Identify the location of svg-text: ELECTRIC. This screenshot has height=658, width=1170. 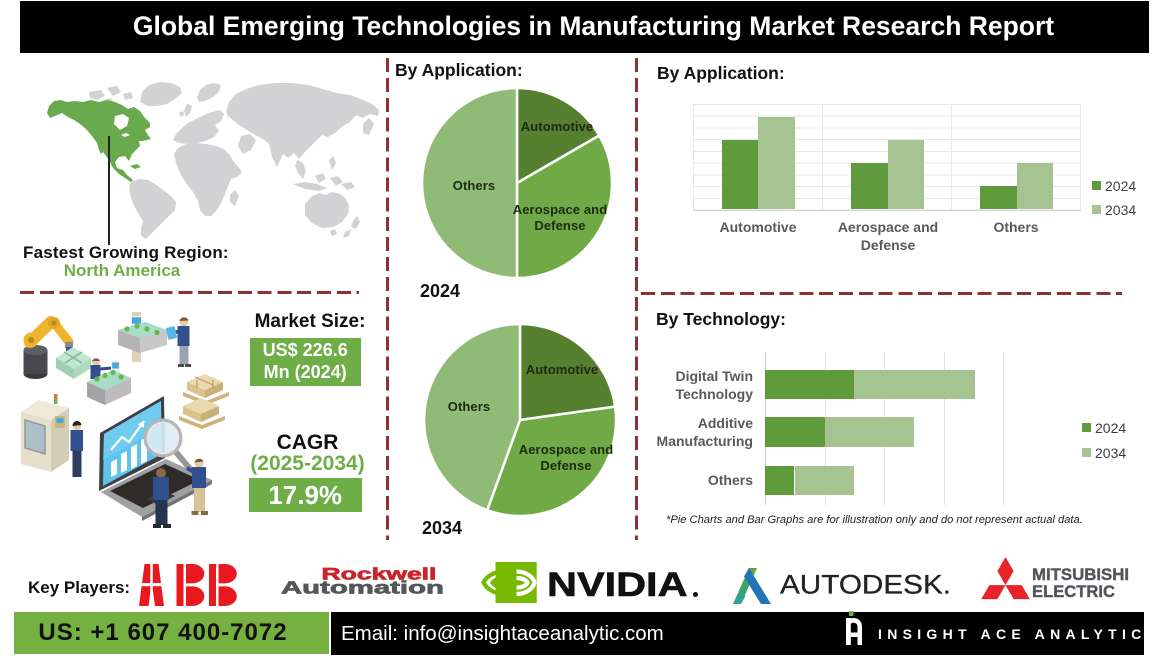
(1073, 592).